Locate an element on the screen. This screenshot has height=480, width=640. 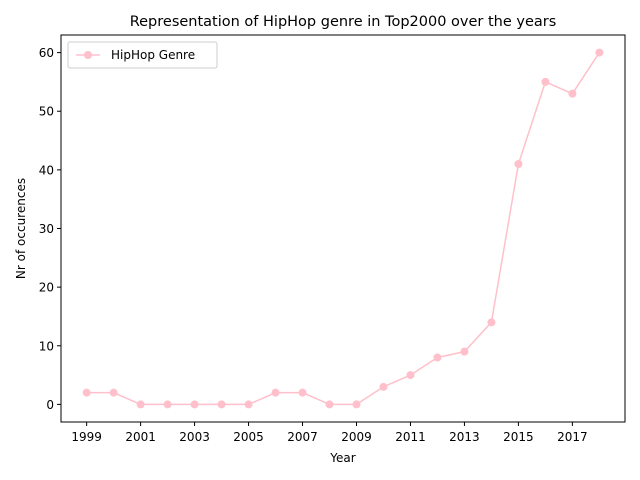
x-tick-label: 1999 is located at coordinates (86, 437).